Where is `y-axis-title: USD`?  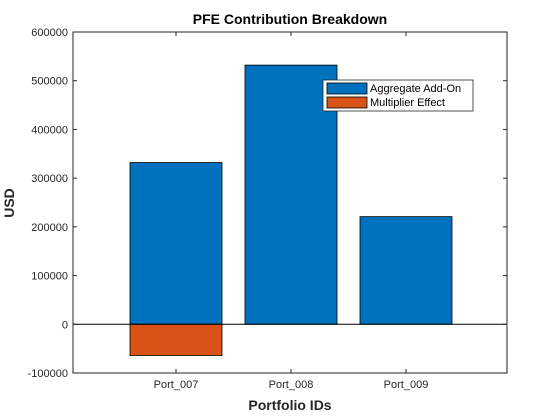 y-axis-title: USD is located at coordinates (9, 203).